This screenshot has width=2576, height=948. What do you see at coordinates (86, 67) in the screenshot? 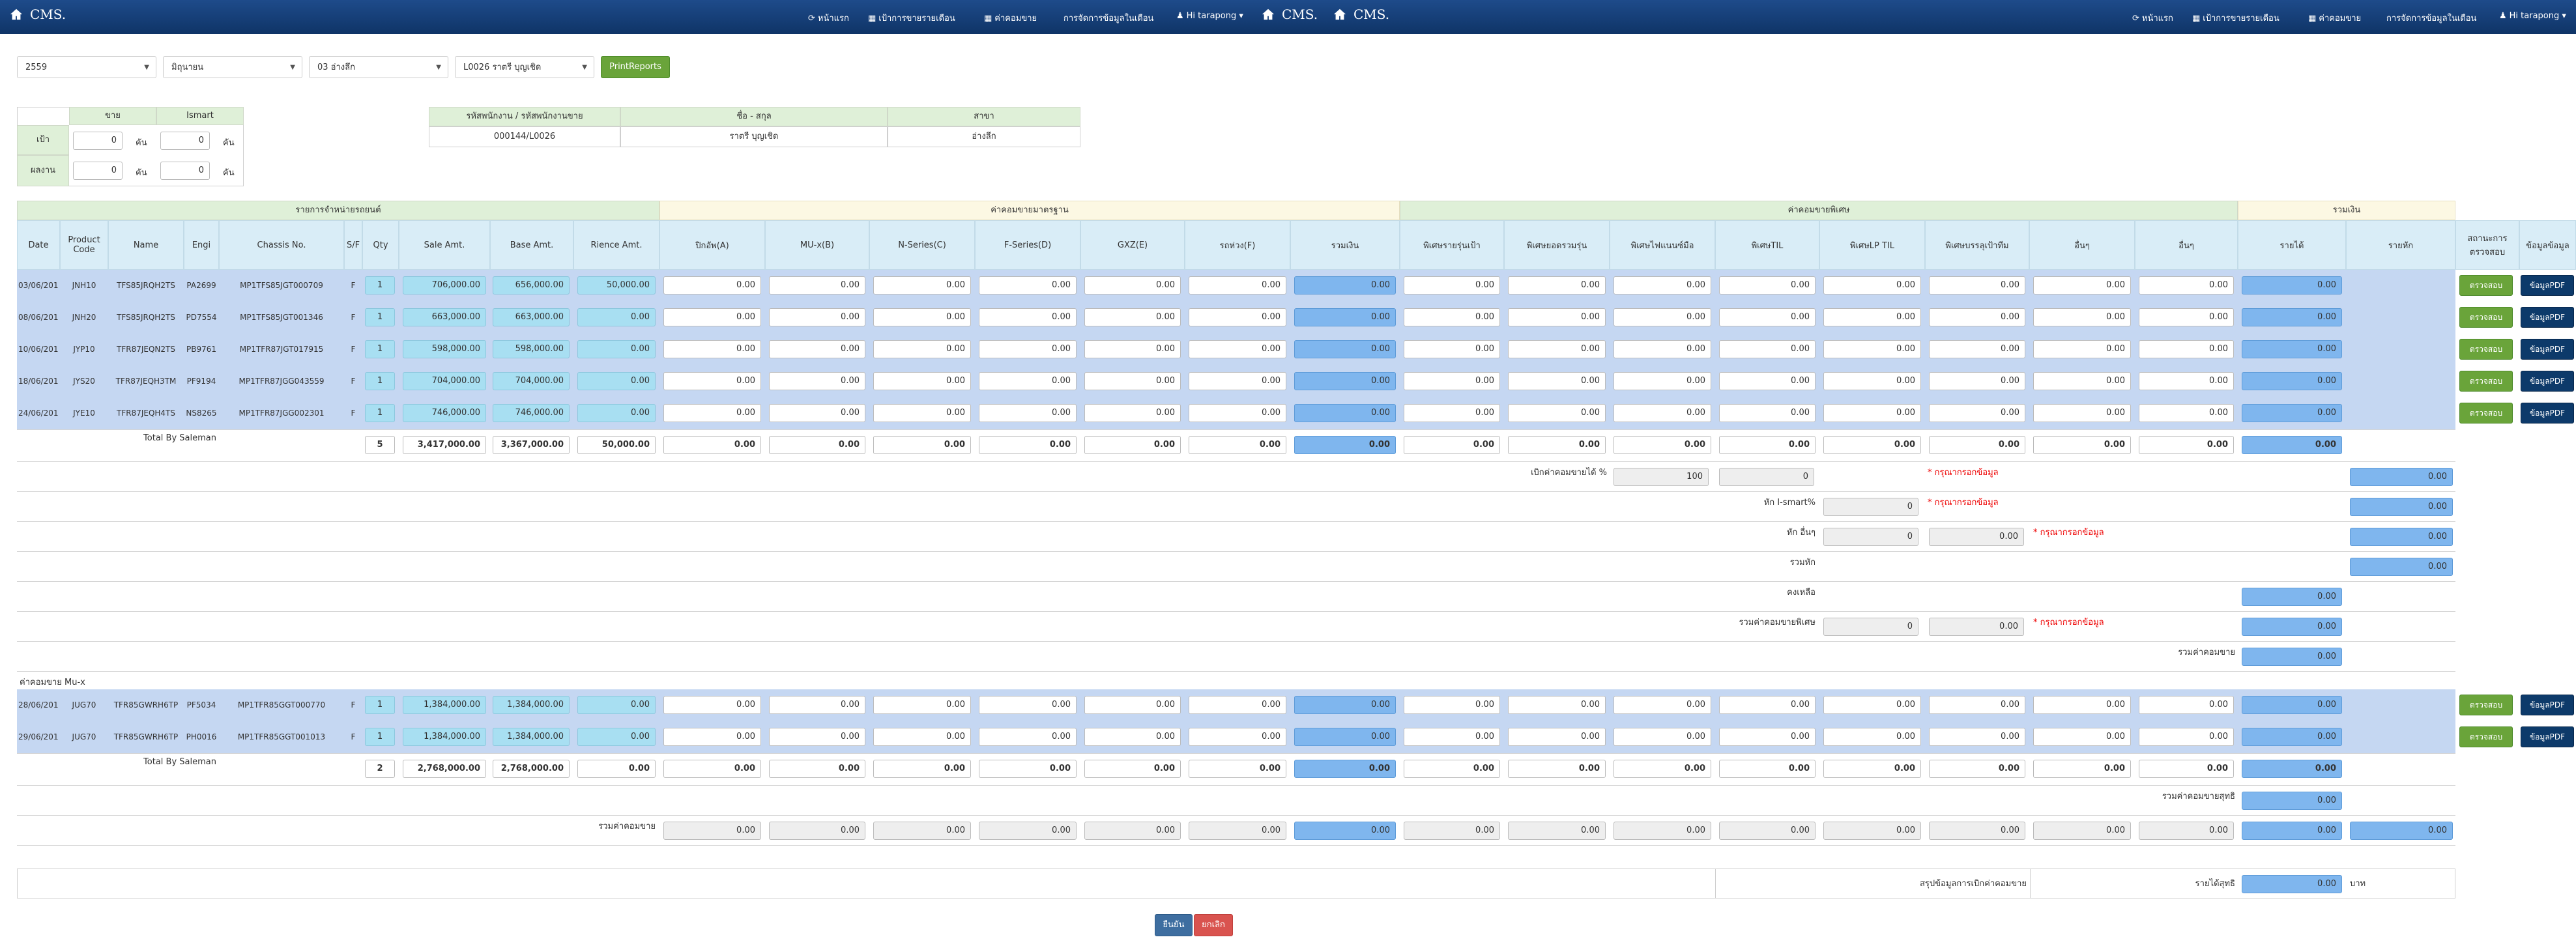
I see `year-select: 2559 ▼` at bounding box center [86, 67].